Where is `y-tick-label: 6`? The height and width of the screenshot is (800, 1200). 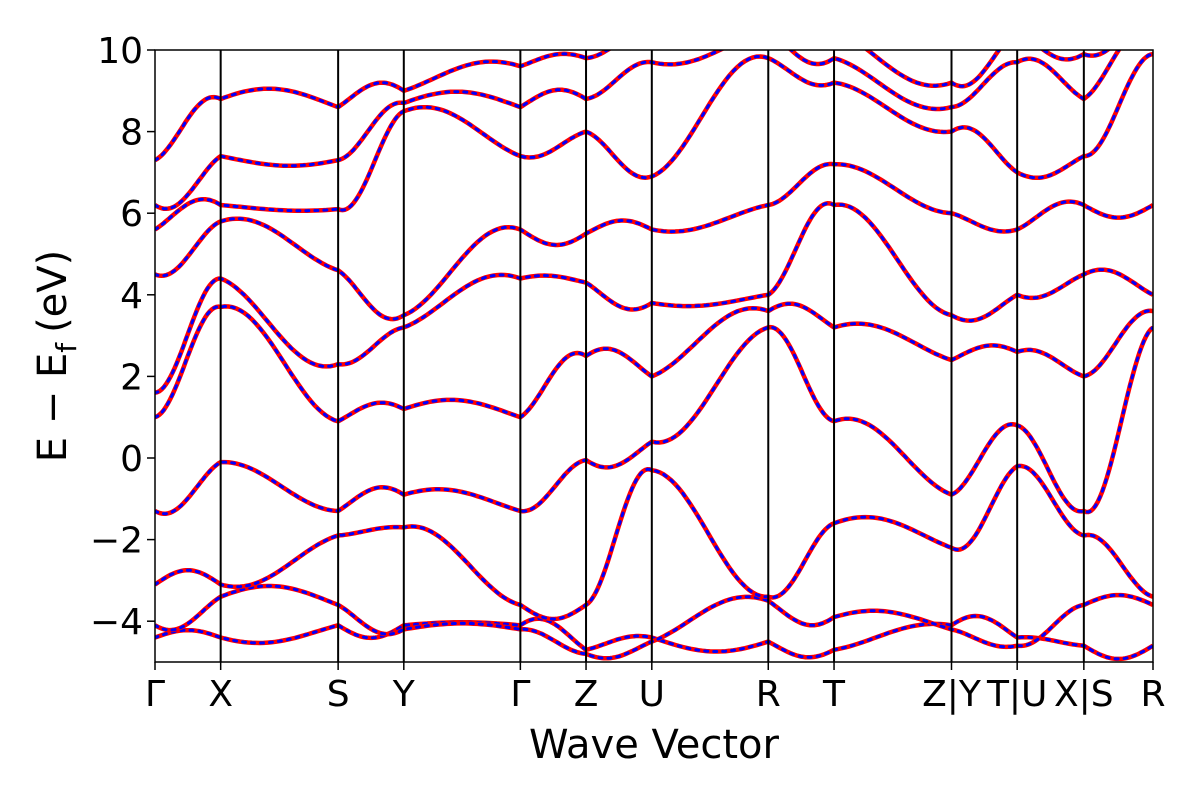 y-tick-label: 6 is located at coordinates (131, 214).